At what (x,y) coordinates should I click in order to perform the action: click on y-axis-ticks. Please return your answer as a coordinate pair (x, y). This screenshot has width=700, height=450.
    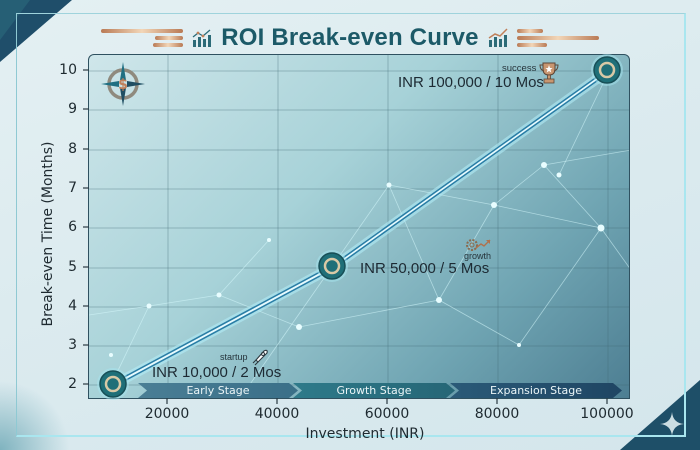
    Looking at the image, I should click on (86, 227).